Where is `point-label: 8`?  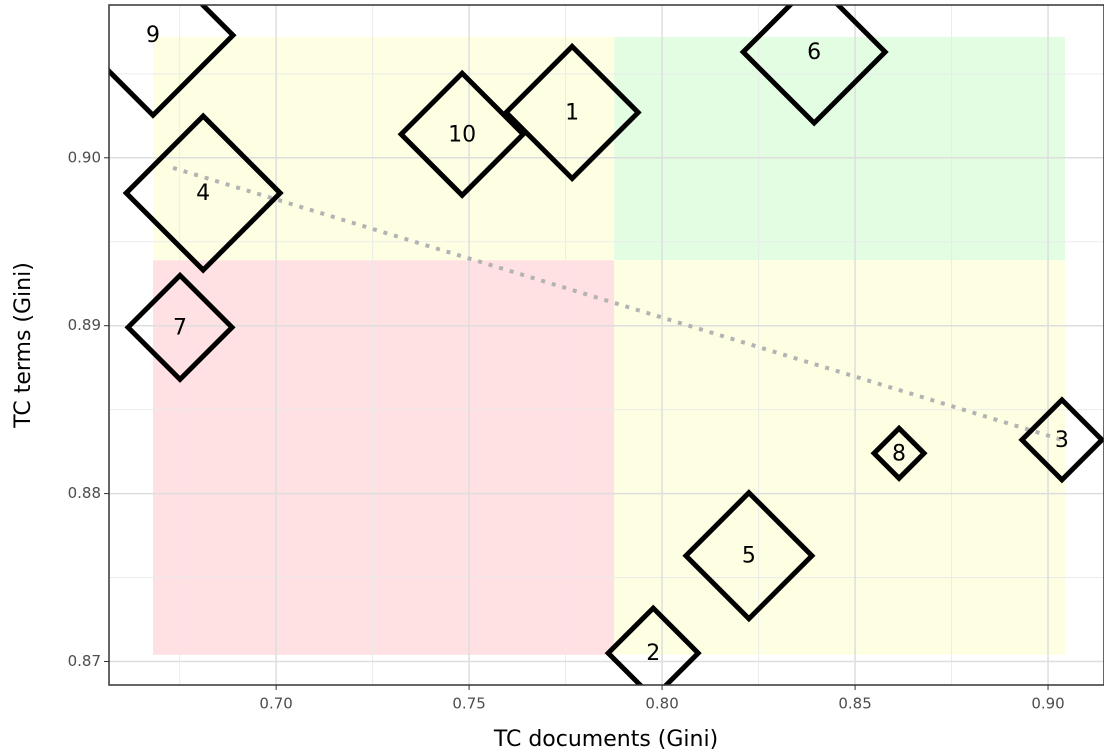 point-label: 8 is located at coordinates (899, 453).